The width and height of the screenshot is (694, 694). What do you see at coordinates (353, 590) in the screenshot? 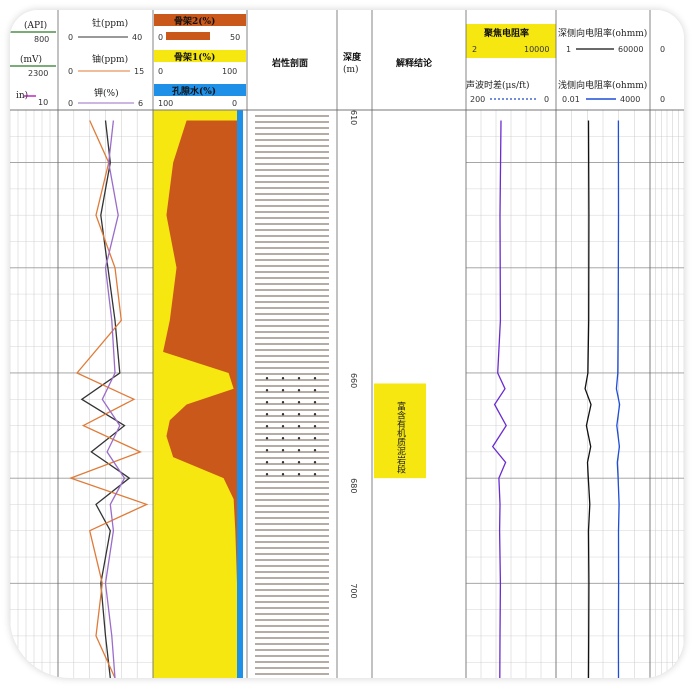
I see `depth-tick-label: 700` at bounding box center [353, 590].